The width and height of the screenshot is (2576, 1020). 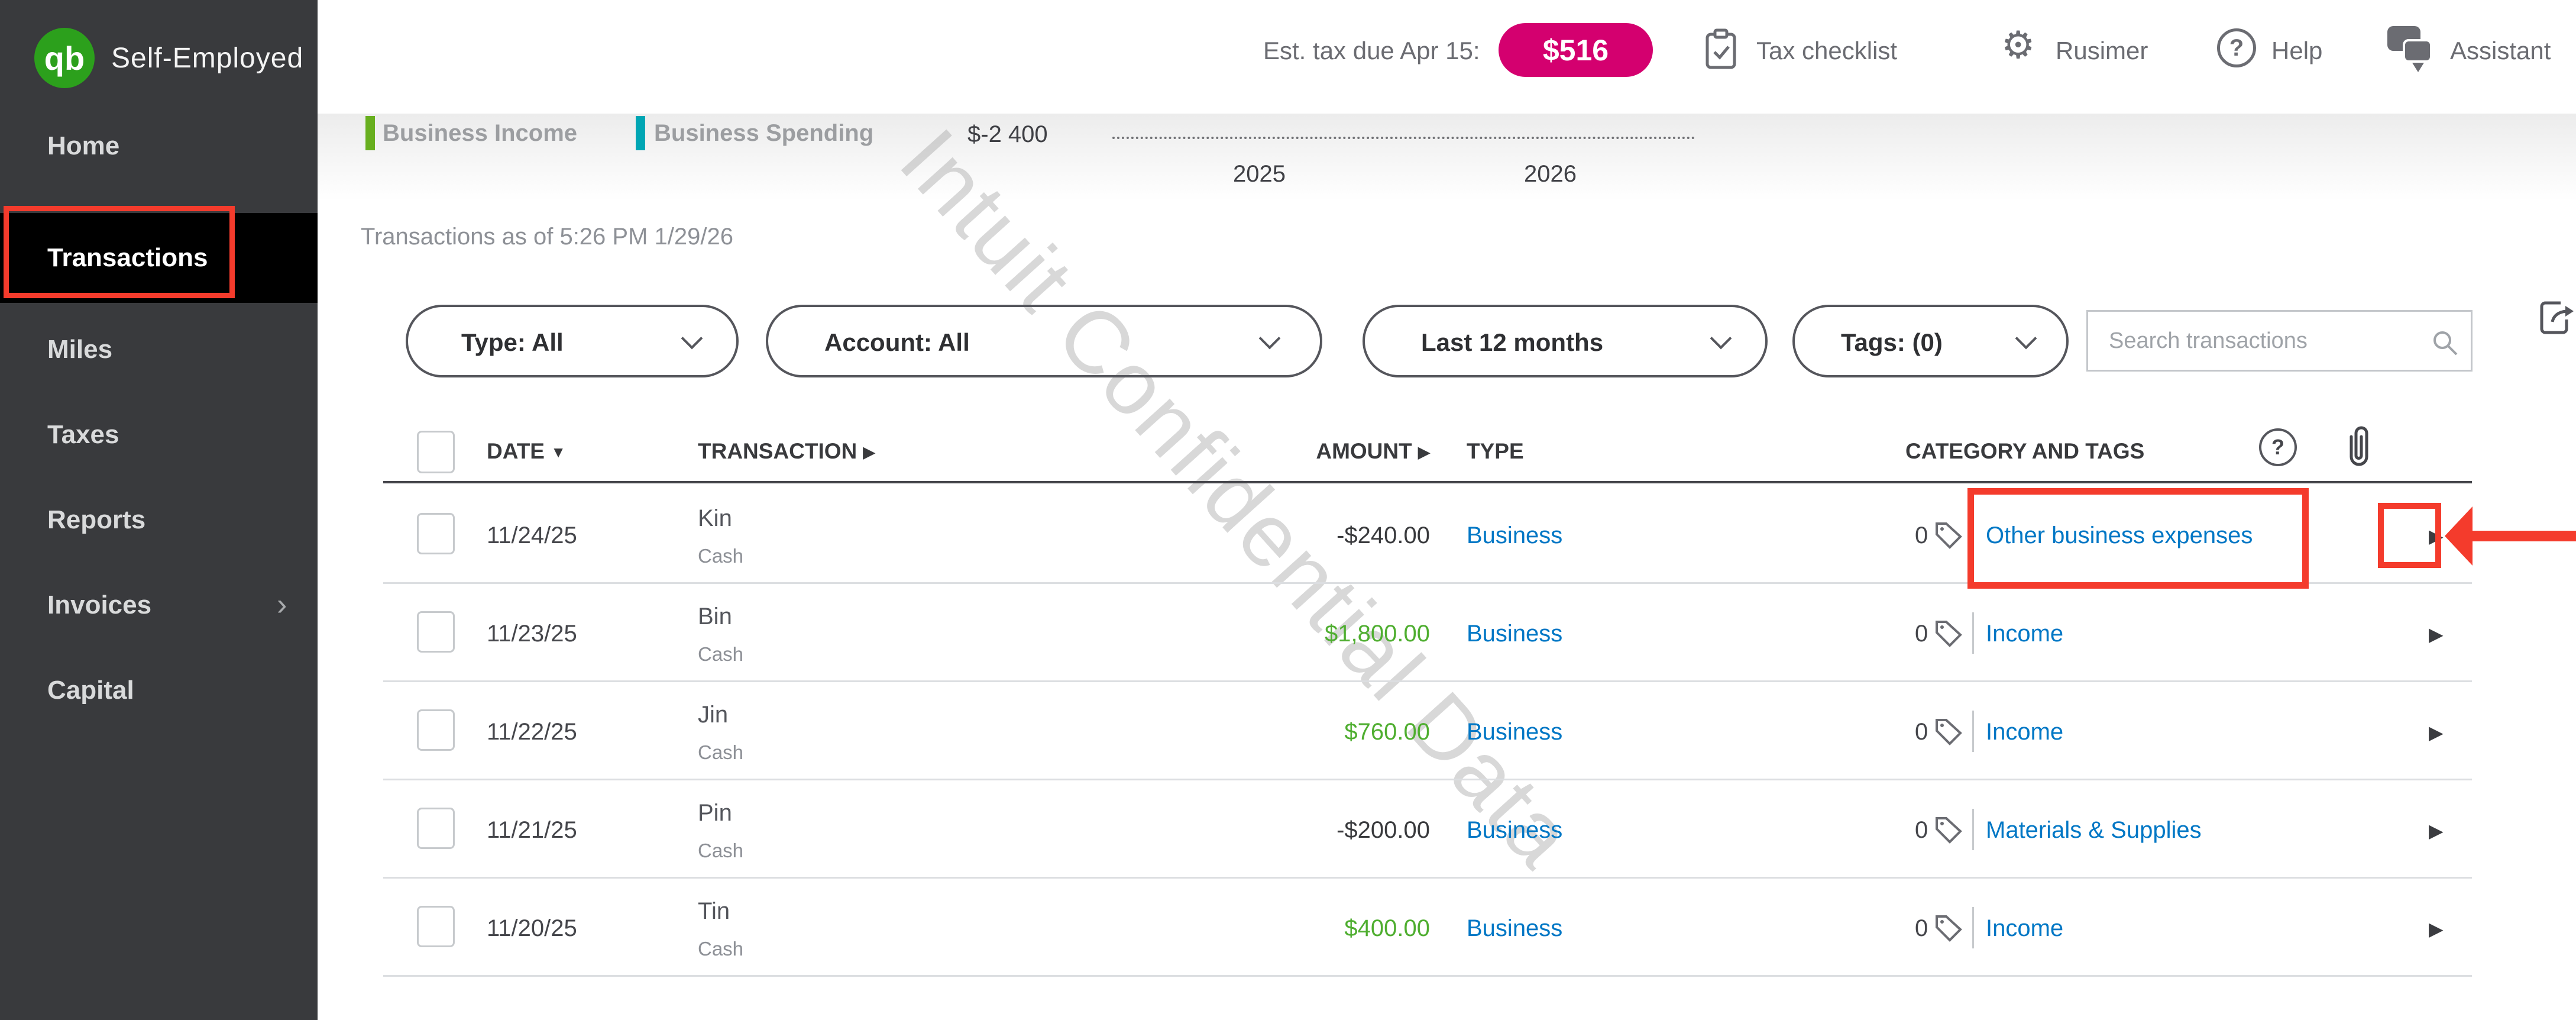 What do you see at coordinates (1827, 51) in the screenshot?
I see `tax-checklist-label: Tax checklist` at bounding box center [1827, 51].